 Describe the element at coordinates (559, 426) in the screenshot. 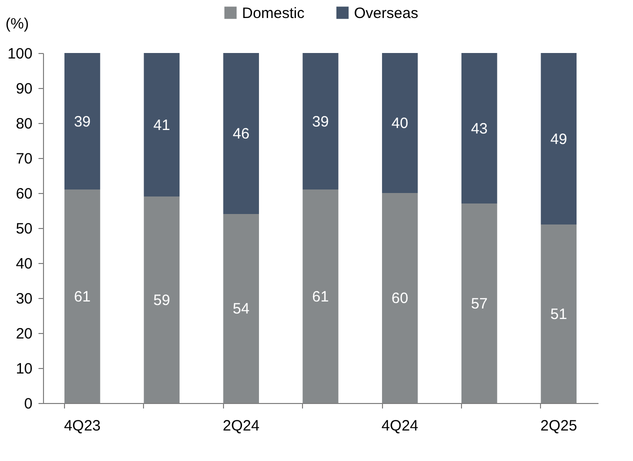

I see `x-tick-label: 2Q25` at that location.